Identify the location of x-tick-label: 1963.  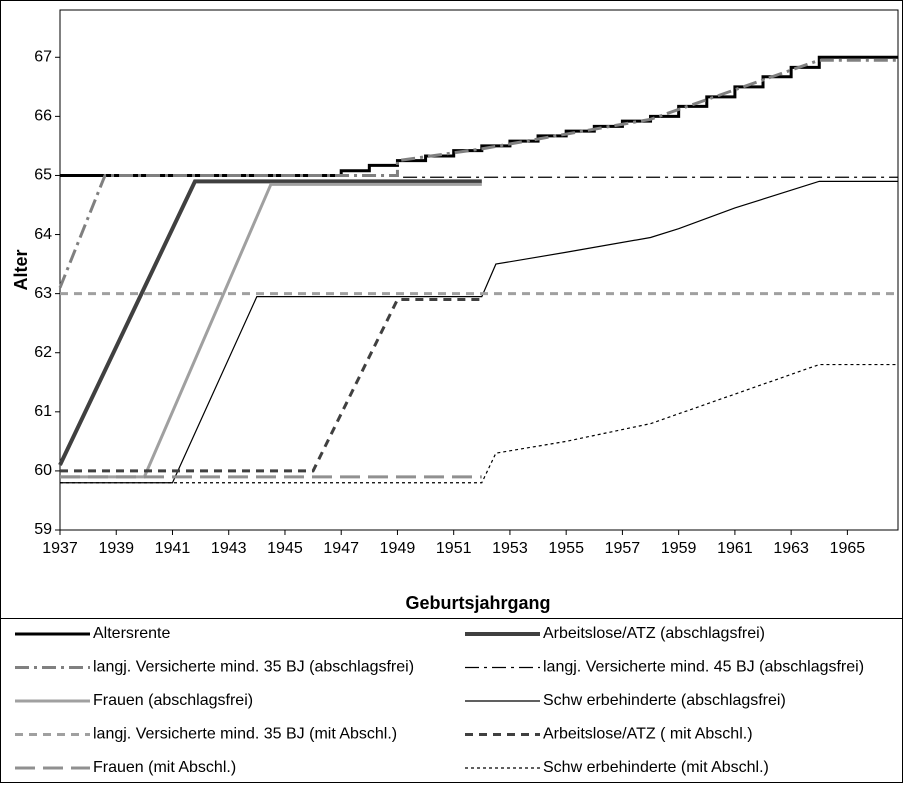
(791, 548).